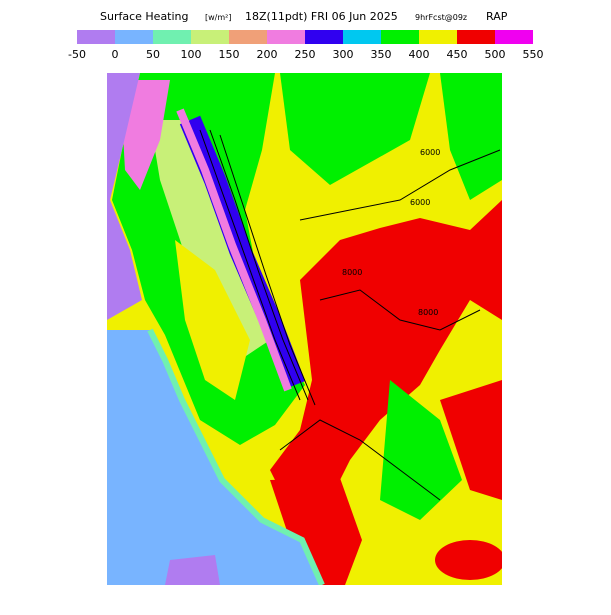 The image size is (611, 615). I want to click on ocean, so click(214, 457).